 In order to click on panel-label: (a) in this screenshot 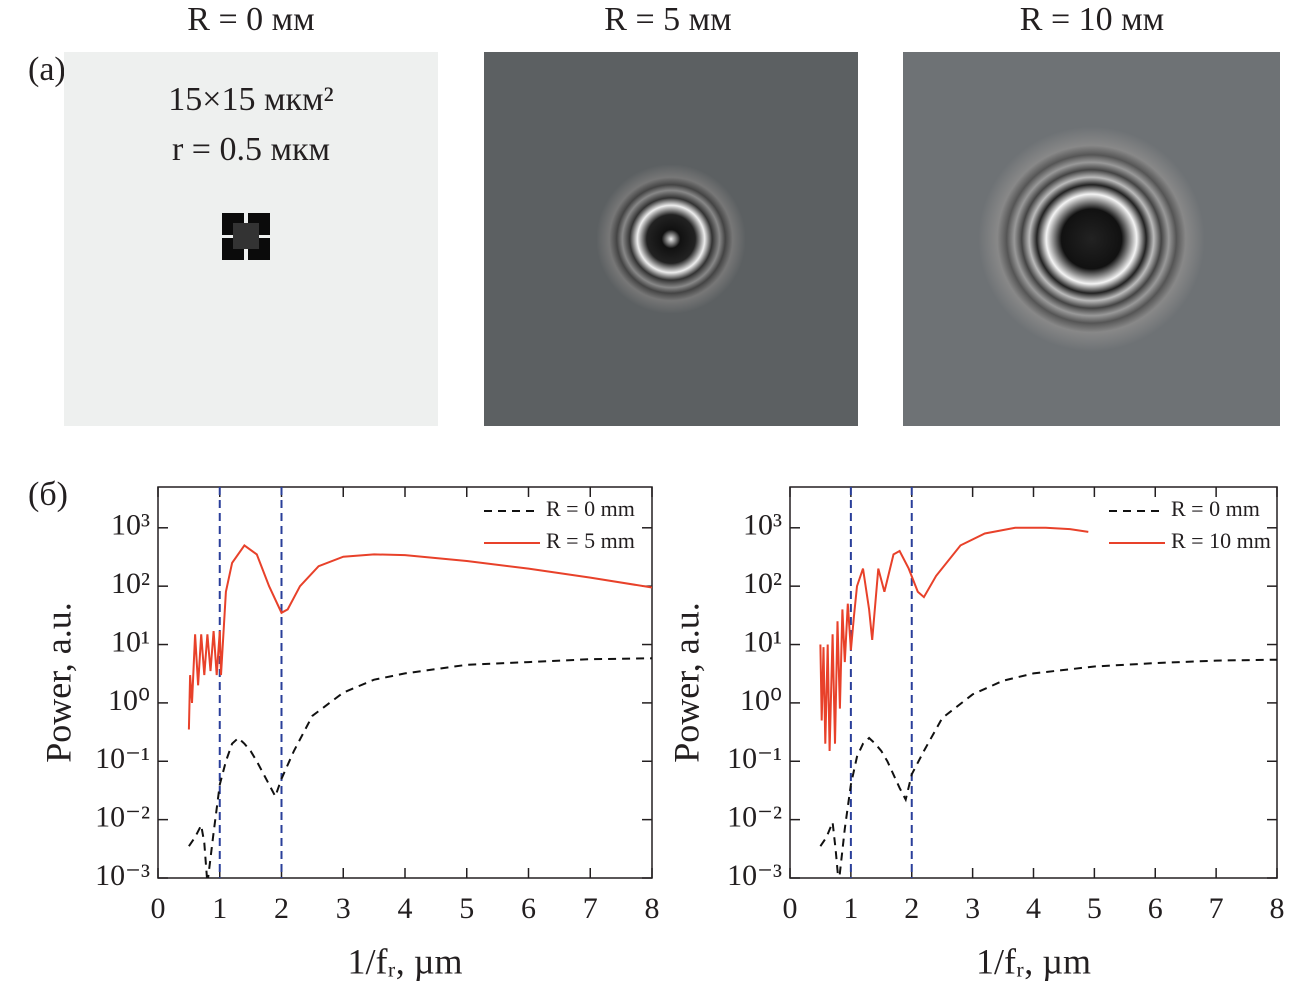, I will do `click(47, 69)`.